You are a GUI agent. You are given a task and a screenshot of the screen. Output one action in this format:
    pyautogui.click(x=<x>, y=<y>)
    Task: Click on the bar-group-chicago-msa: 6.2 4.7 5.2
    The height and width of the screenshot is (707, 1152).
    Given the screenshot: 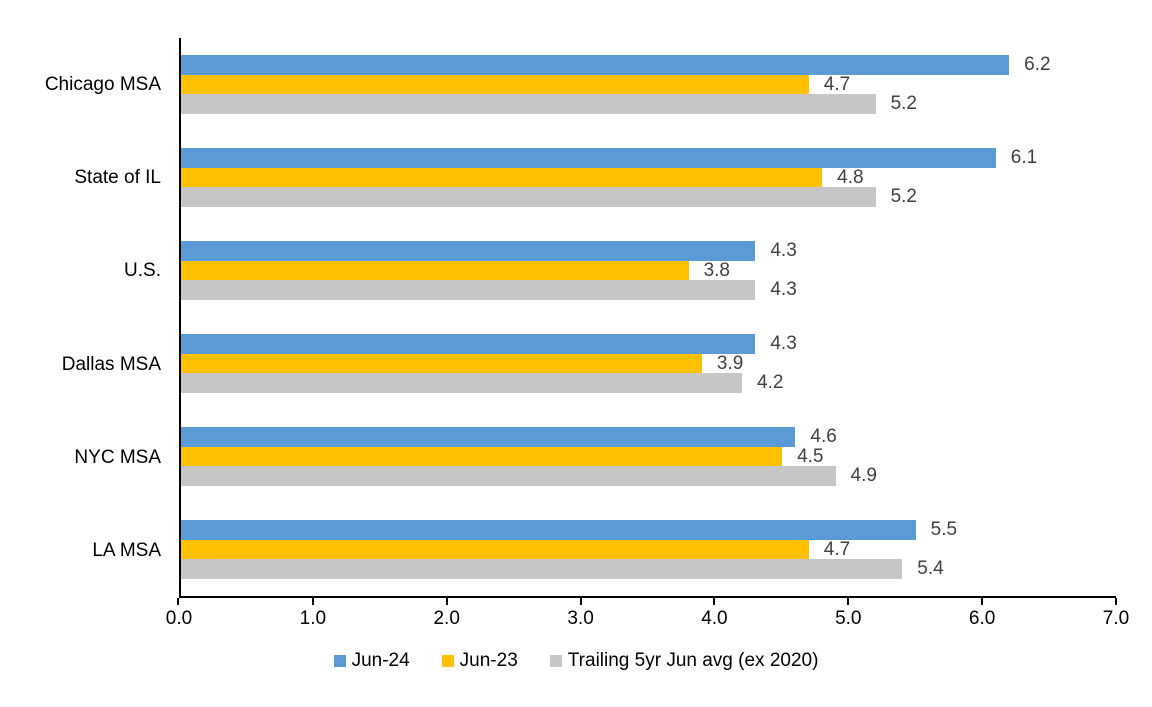 What is the action you would take?
    pyautogui.click(x=648, y=84)
    